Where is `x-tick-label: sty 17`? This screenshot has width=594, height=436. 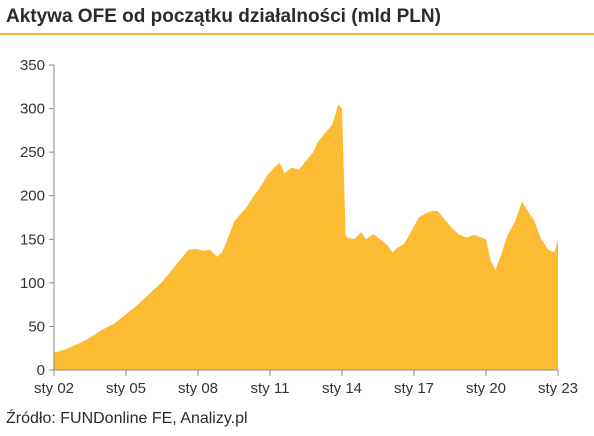 x-tick-label: sty 17 is located at coordinates (414, 388).